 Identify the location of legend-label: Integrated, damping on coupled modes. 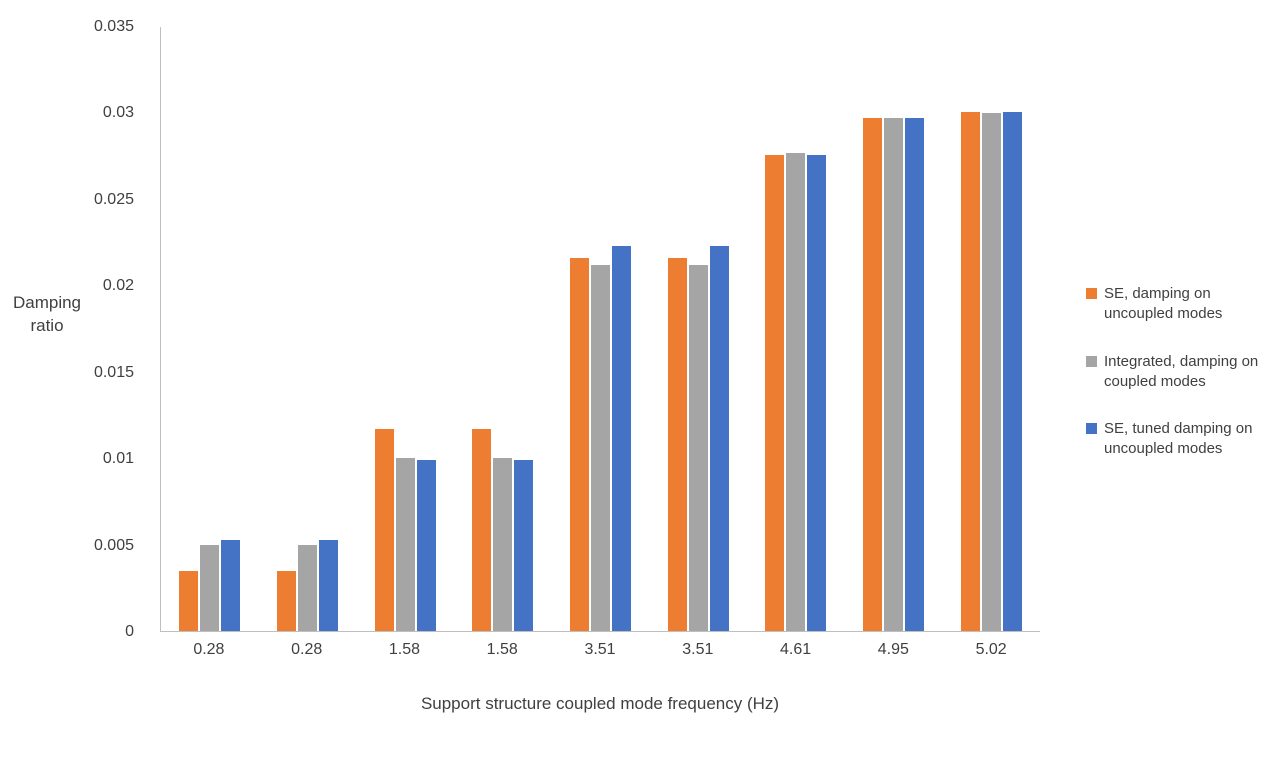
(1181, 371).